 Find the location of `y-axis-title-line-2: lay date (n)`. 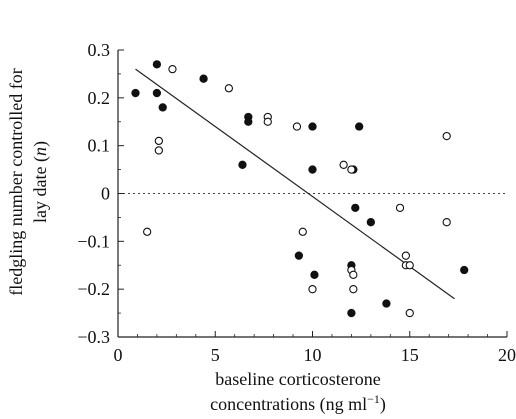

y-axis-title-line-2: lay date (n) is located at coordinates (40, 182).